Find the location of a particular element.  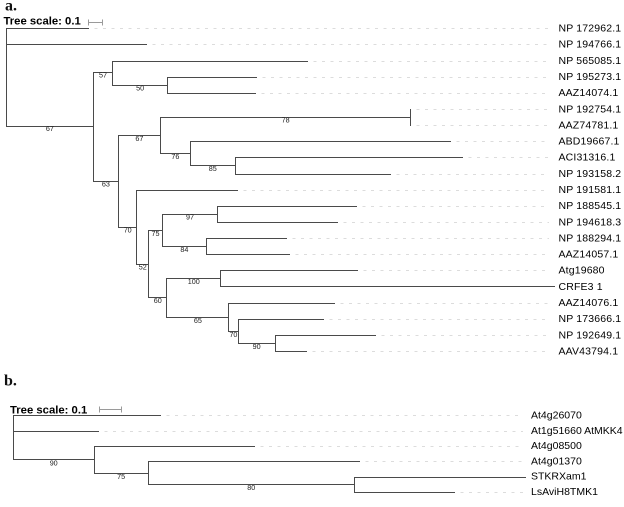

svg-text: AAZ74781.1 is located at coordinates (589, 125).